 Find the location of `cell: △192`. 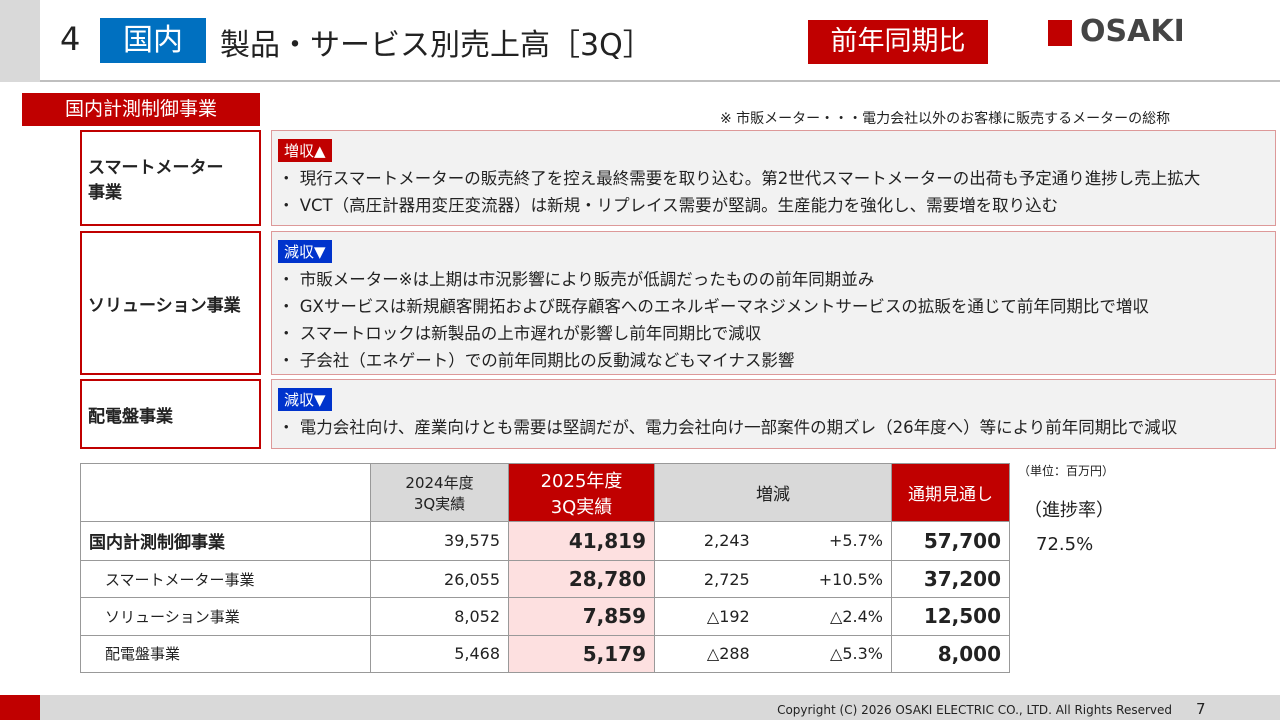

cell: △192 is located at coordinates (705, 616).